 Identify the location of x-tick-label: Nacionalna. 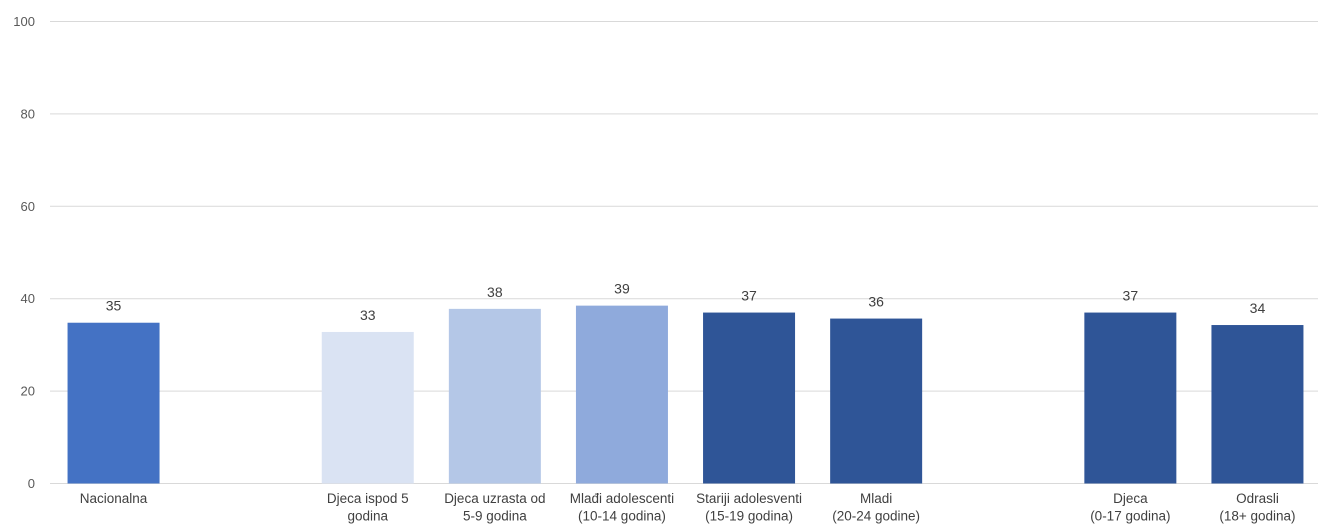
(114, 498).